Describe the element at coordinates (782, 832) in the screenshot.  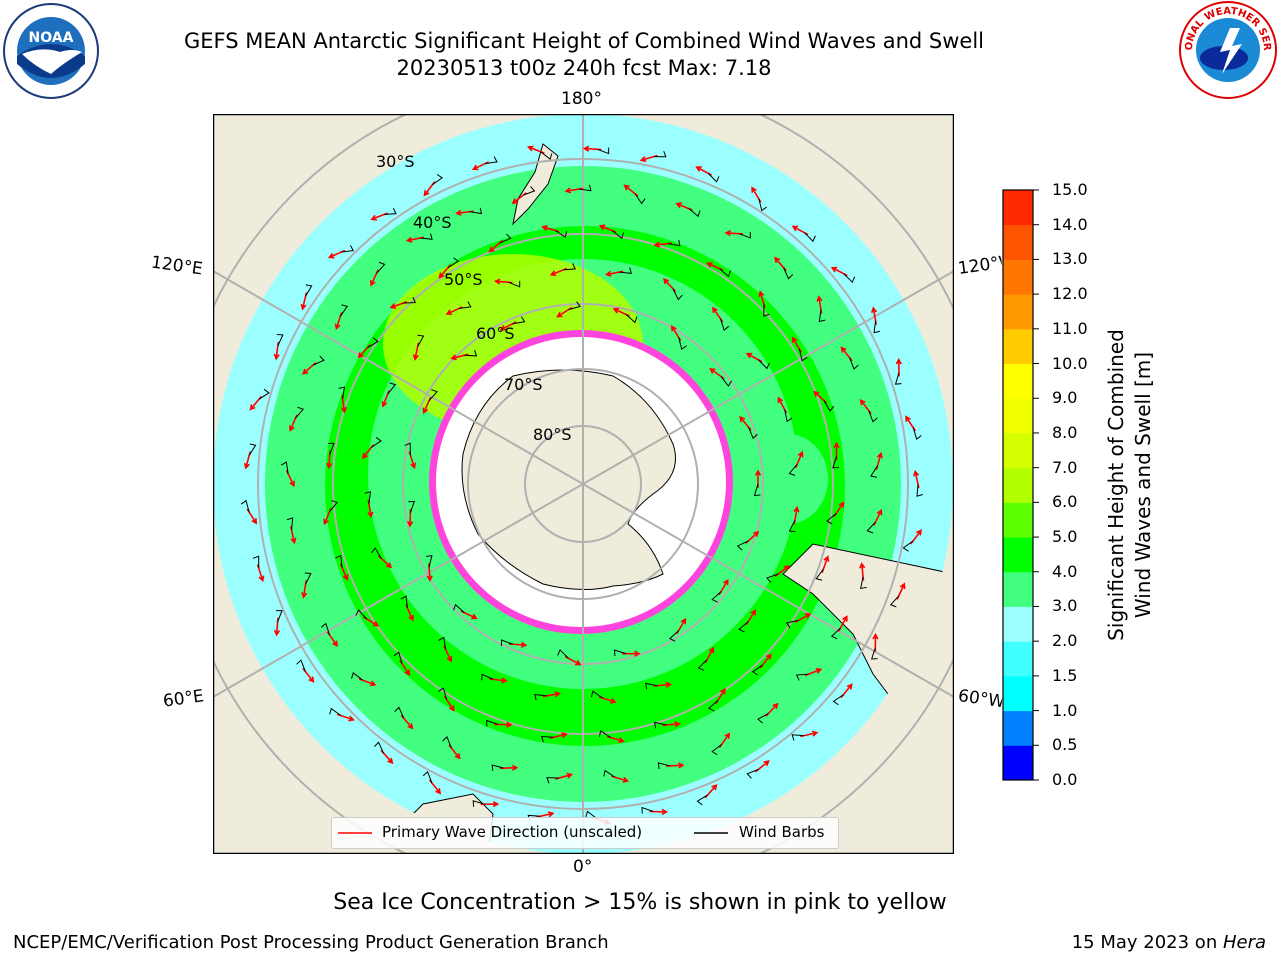
I see `barb-legend-label: Wind Barbs` at that location.